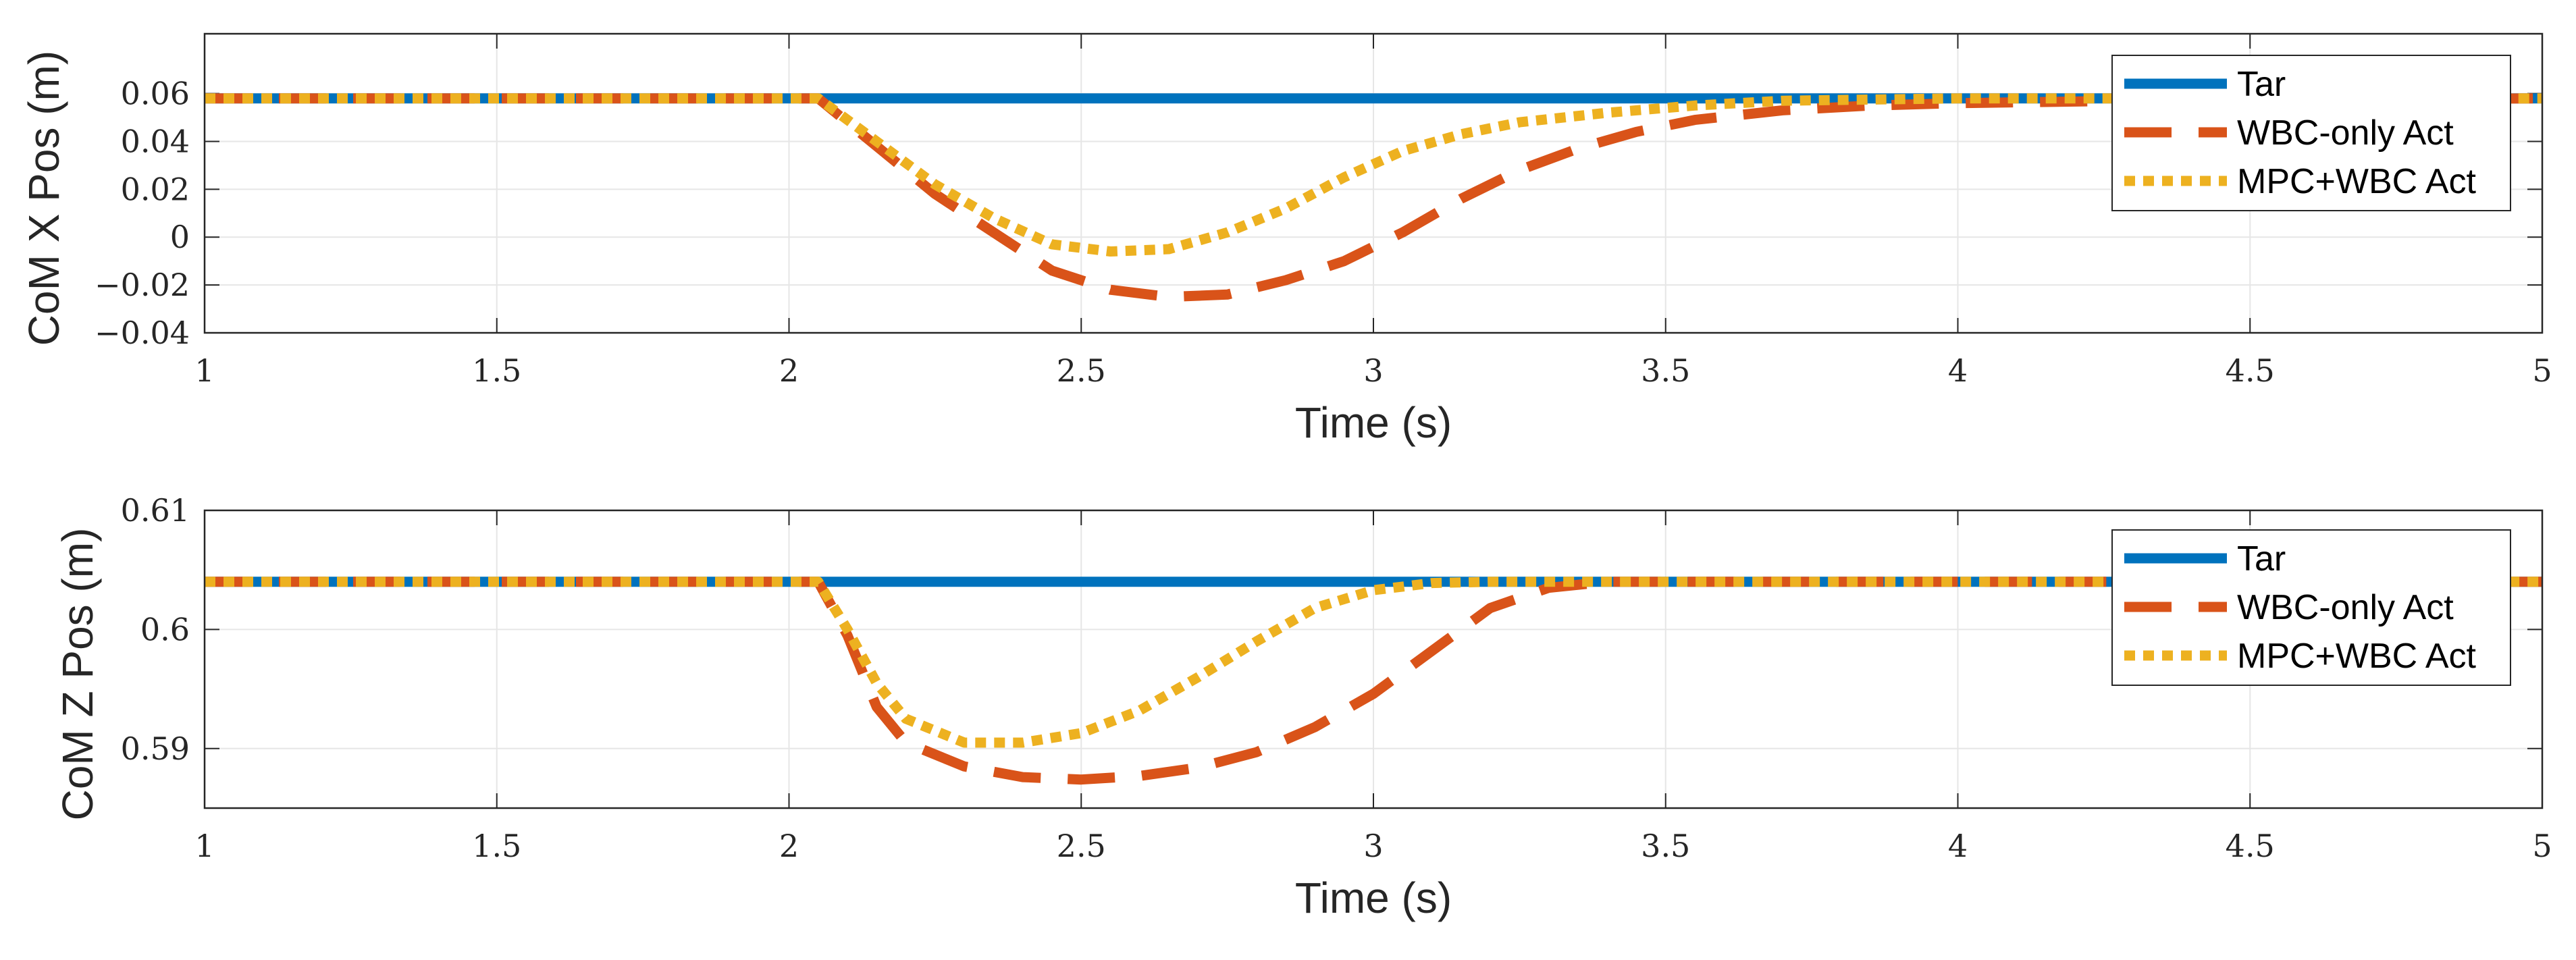 The height and width of the screenshot is (960, 2576). What do you see at coordinates (142, 333) in the screenshot?
I see `y-tick-label: −0.04` at bounding box center [142, 333].